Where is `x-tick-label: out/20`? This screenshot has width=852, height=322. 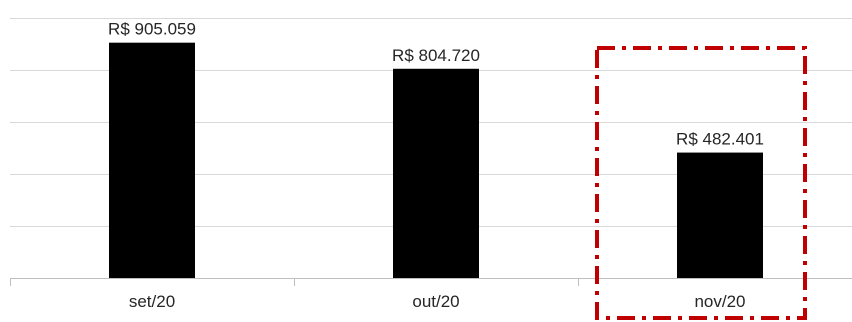 x-tick-label: out/20 is located at coordinates (435, 301).